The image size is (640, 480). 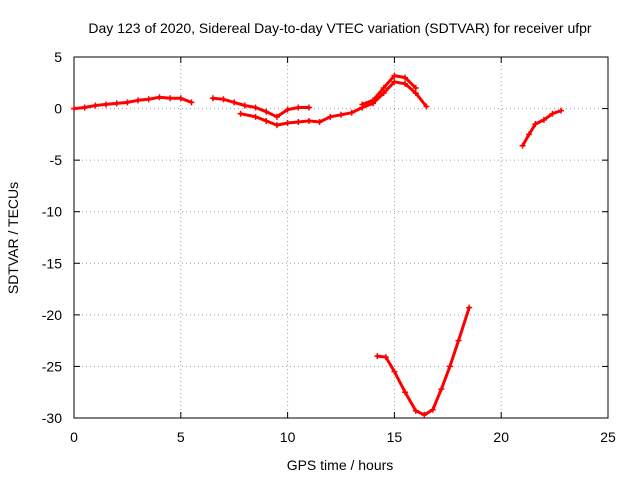 What do you see at coordinates (340, 465) in the screenshot?
I see `x-axis-label: GPS time / hours` at bounding box center [340, 465].